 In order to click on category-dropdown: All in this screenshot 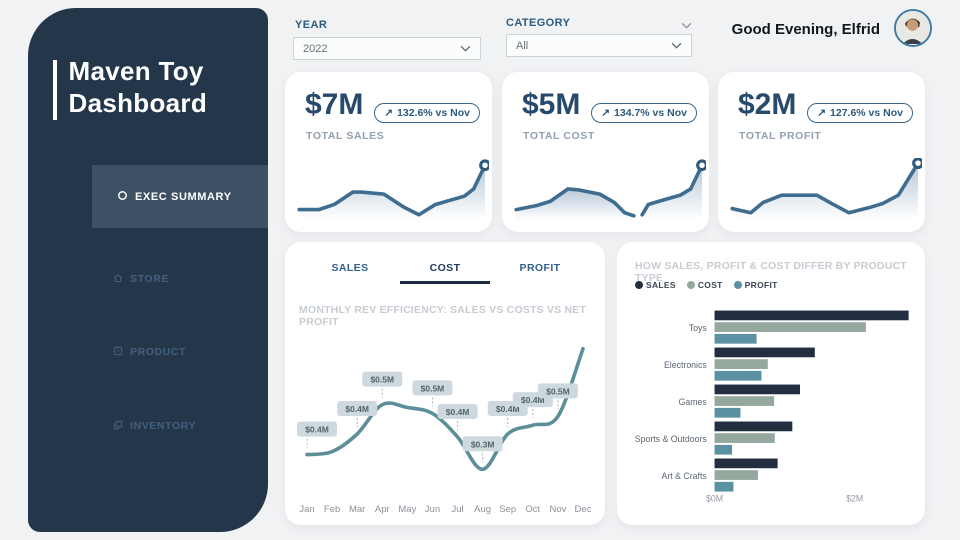, I will do `click(599, 45)`.